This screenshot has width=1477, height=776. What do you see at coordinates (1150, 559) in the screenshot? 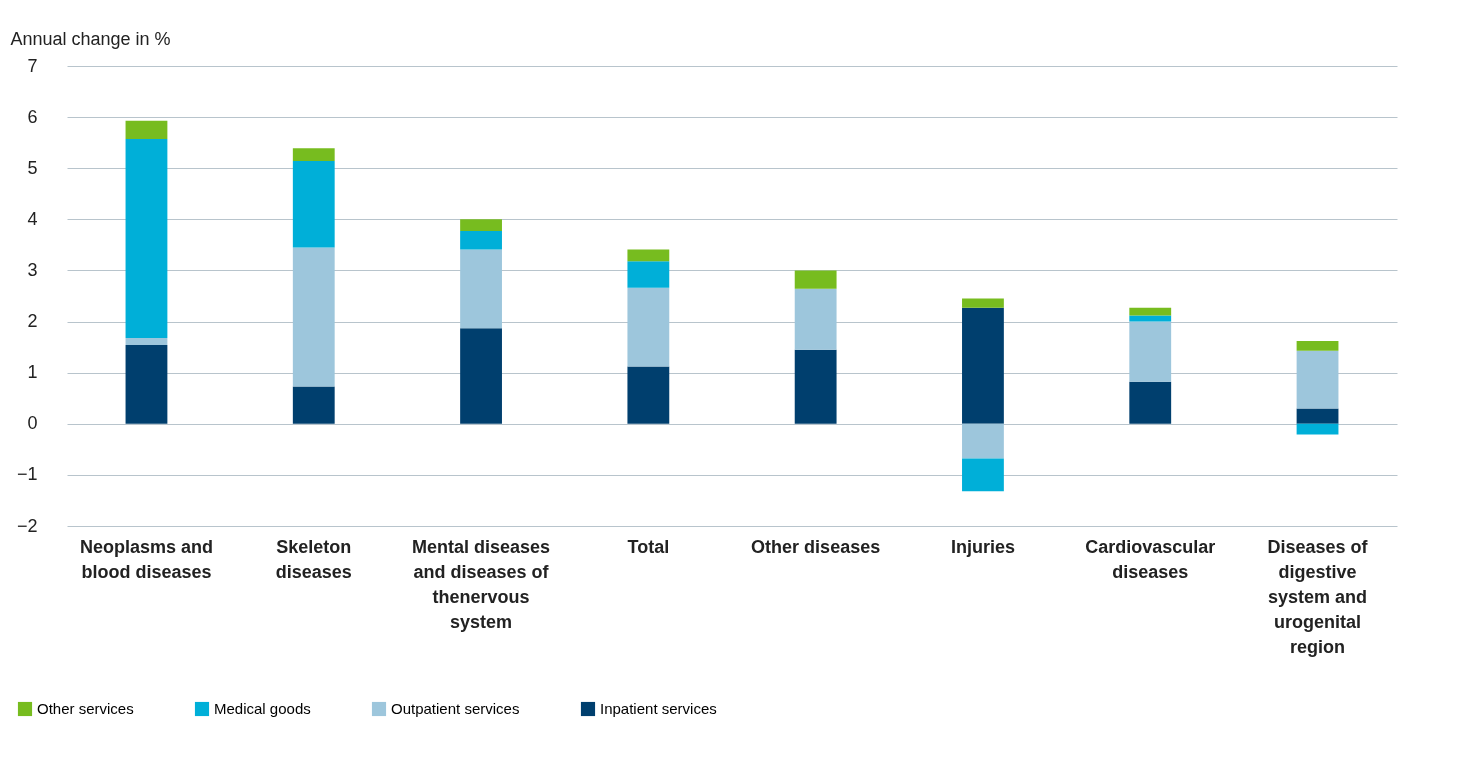
I see `x-tick-label: Cardiovascular diseases` at bounding box center [1150, 559].